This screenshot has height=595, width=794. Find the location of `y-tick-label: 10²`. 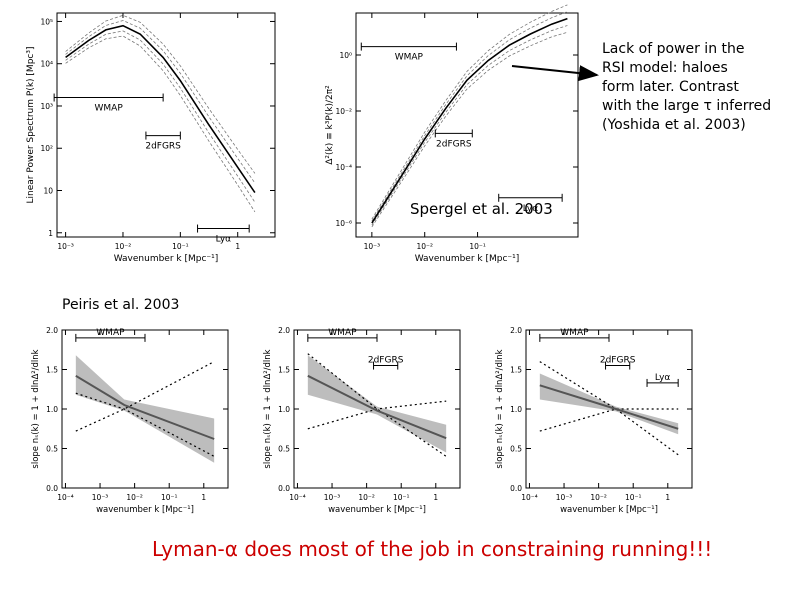

y-tick-label: 10² is located at coordinates (46, 148).